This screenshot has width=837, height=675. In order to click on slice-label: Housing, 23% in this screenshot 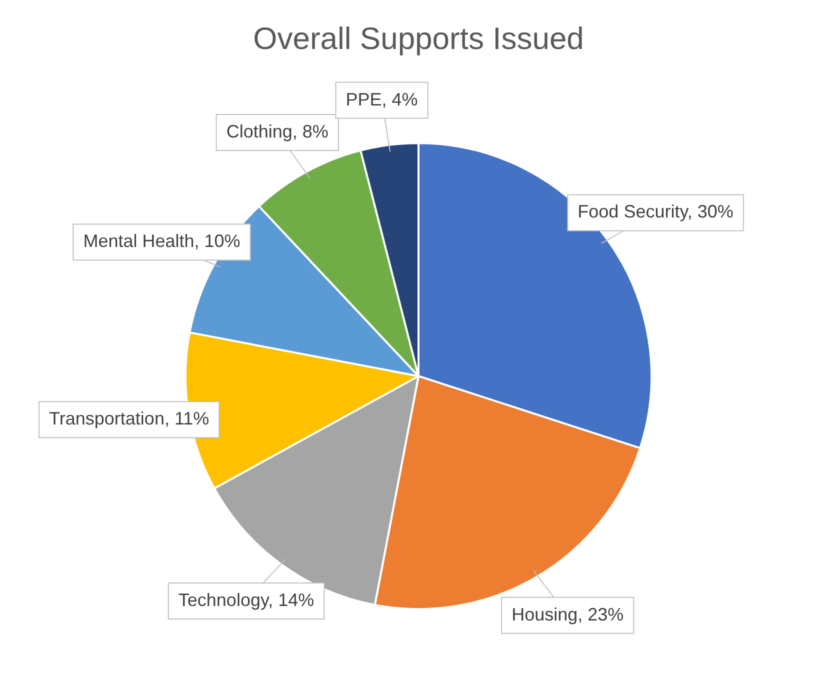, I will do `click(568, 614)`.